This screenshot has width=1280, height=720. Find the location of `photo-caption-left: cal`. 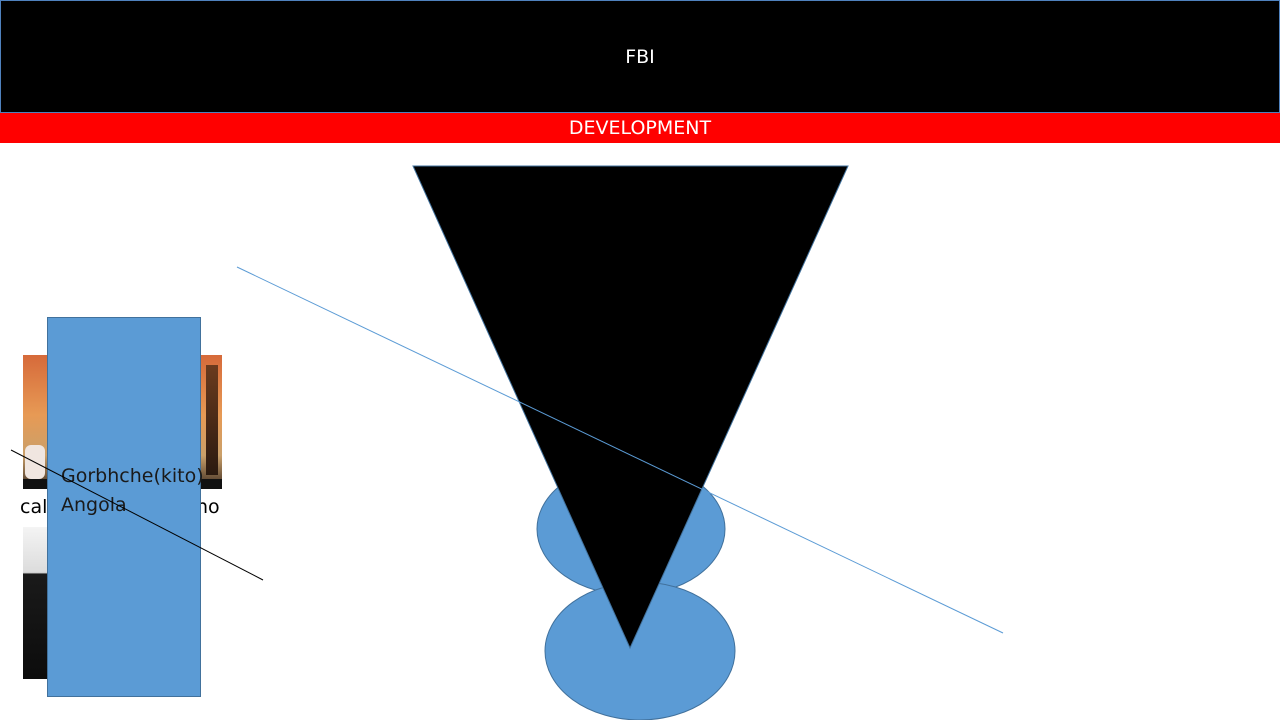

photo-caption-left: cal is located at coordinates (34, 507).